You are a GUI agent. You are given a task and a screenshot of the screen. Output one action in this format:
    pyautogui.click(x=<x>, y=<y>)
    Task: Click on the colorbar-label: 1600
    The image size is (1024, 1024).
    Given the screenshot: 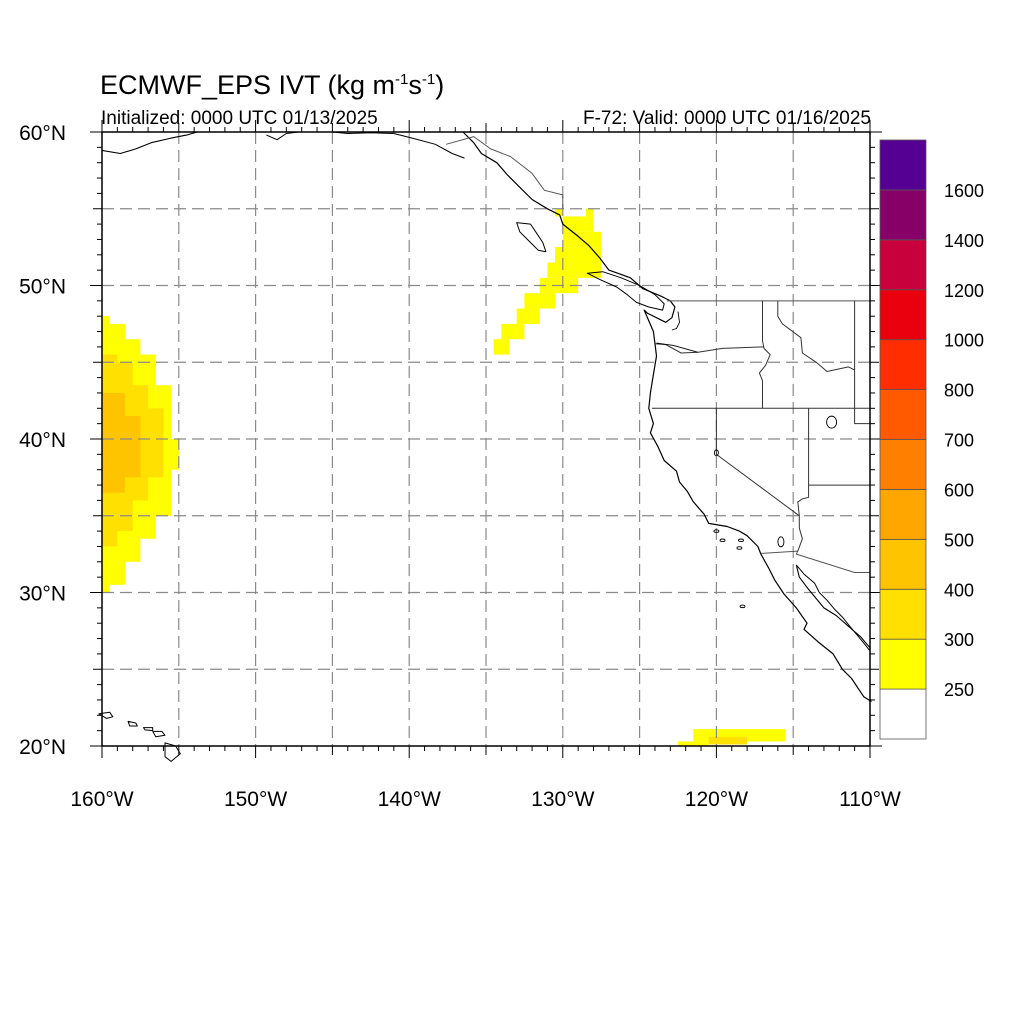 What is the action you would take?
    pyautogui.click(x=964, y=191)
    